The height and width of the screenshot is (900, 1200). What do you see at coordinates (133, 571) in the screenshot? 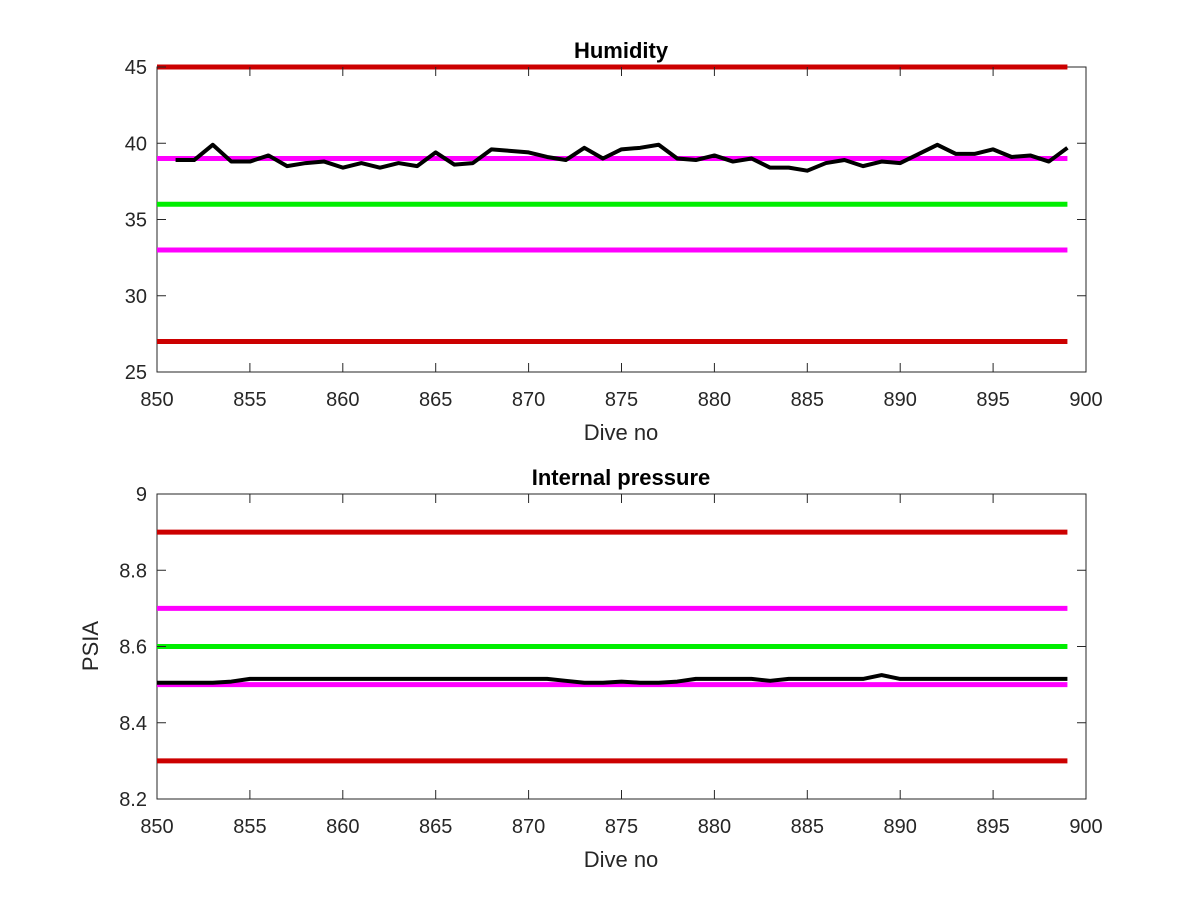
I see `y-tick-label: 8.8` at bounding box center [133, 571].